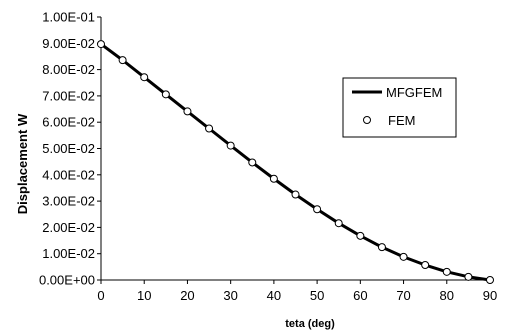  Describe the element at coordinates (414, 92) in the screenshot. I see `legend-label-mfgfem: MFGFEM` at that location.